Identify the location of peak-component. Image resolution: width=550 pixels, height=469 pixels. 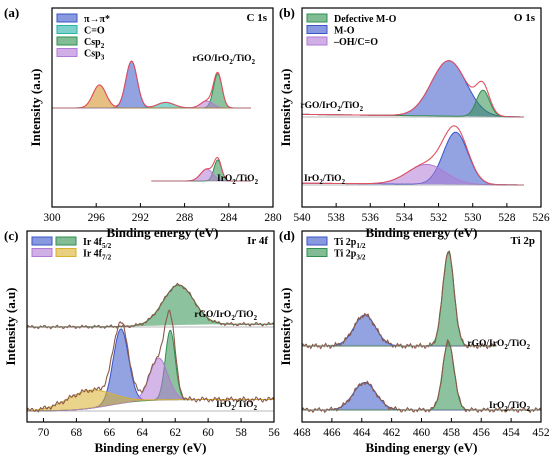
(421, 376).